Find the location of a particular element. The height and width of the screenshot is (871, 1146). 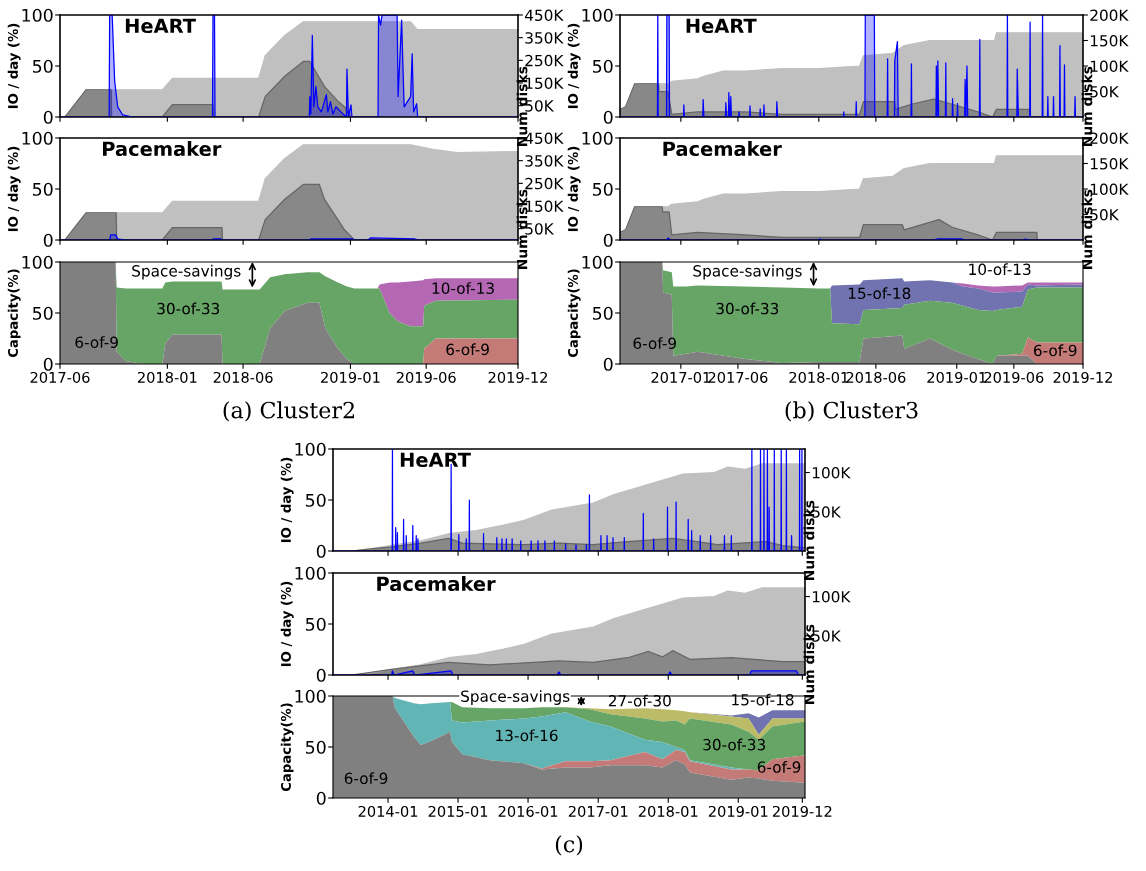

text: (a) Cluster2 is located at coordinates (288, 411).